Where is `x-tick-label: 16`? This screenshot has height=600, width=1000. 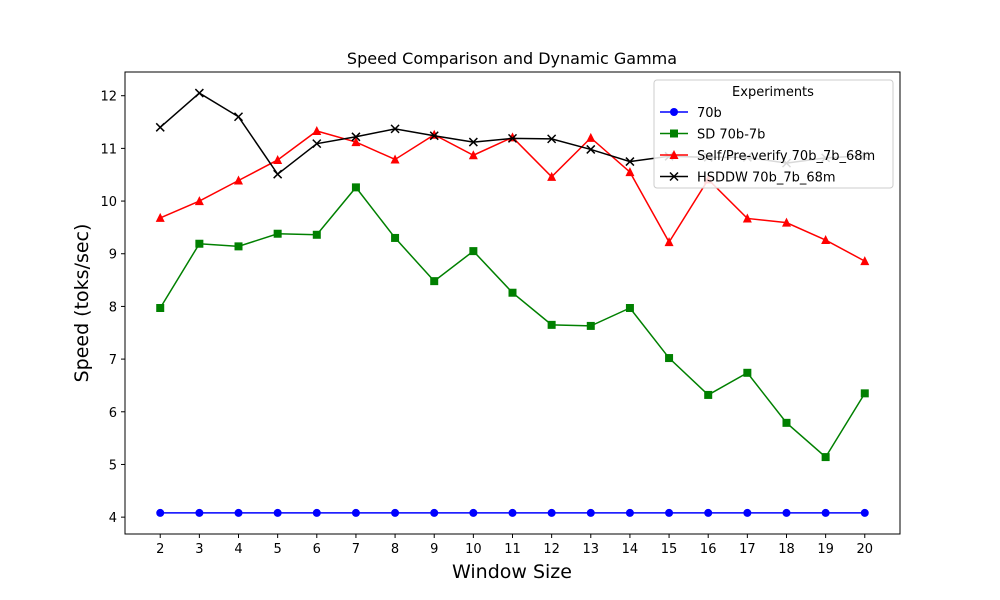 x-tick-label: 16 is located at coordinates (708, 549).